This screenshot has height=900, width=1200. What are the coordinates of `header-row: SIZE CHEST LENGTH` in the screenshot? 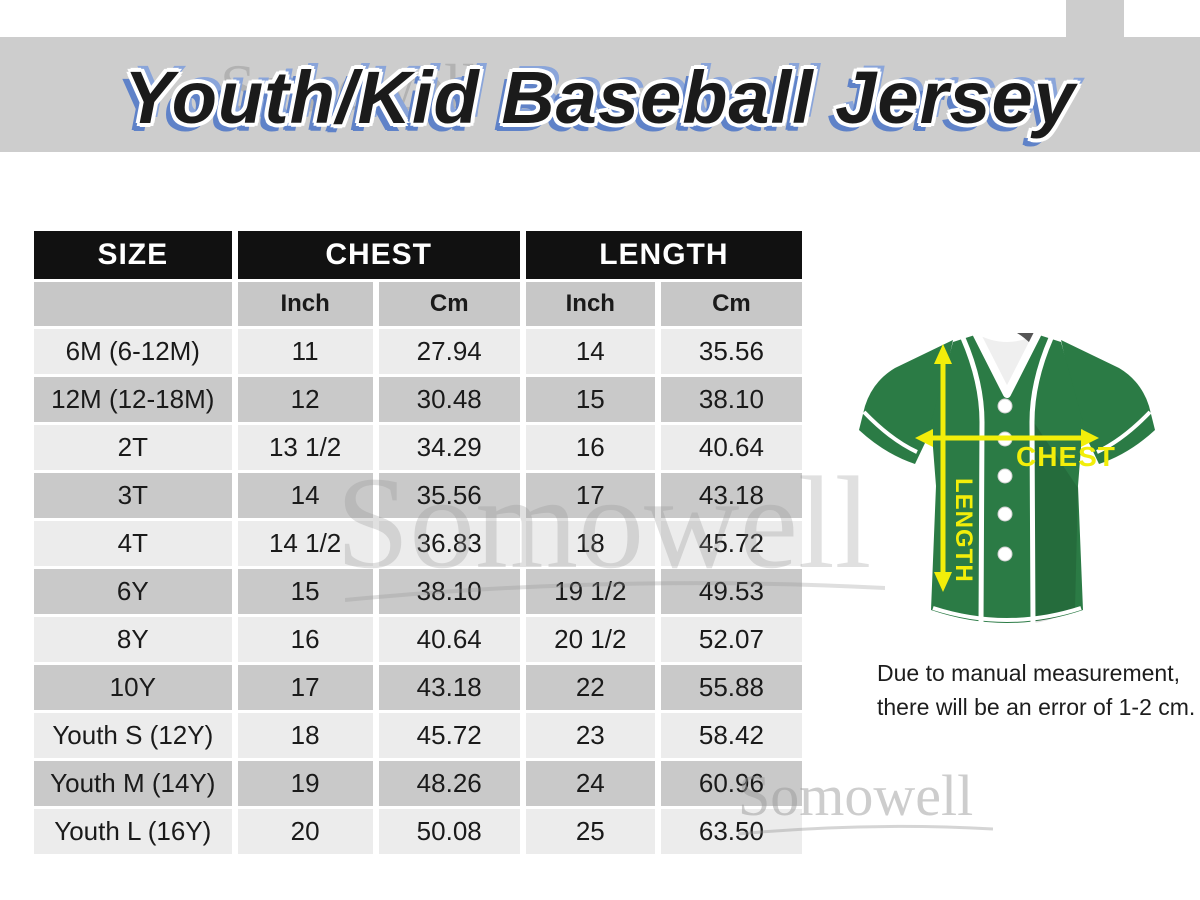 It's located at (418, 255).